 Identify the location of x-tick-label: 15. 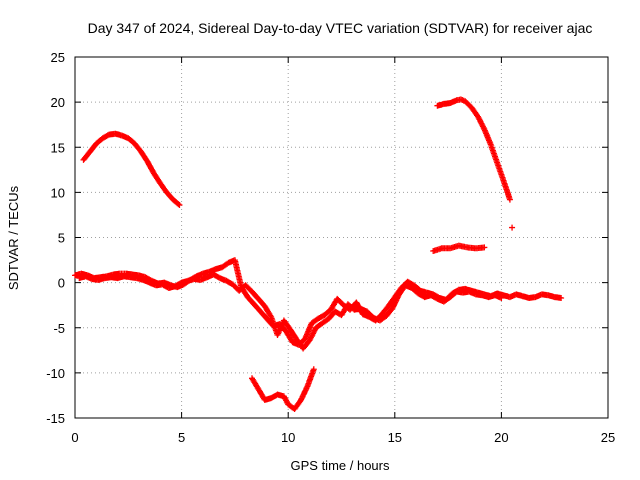
(395, 437).